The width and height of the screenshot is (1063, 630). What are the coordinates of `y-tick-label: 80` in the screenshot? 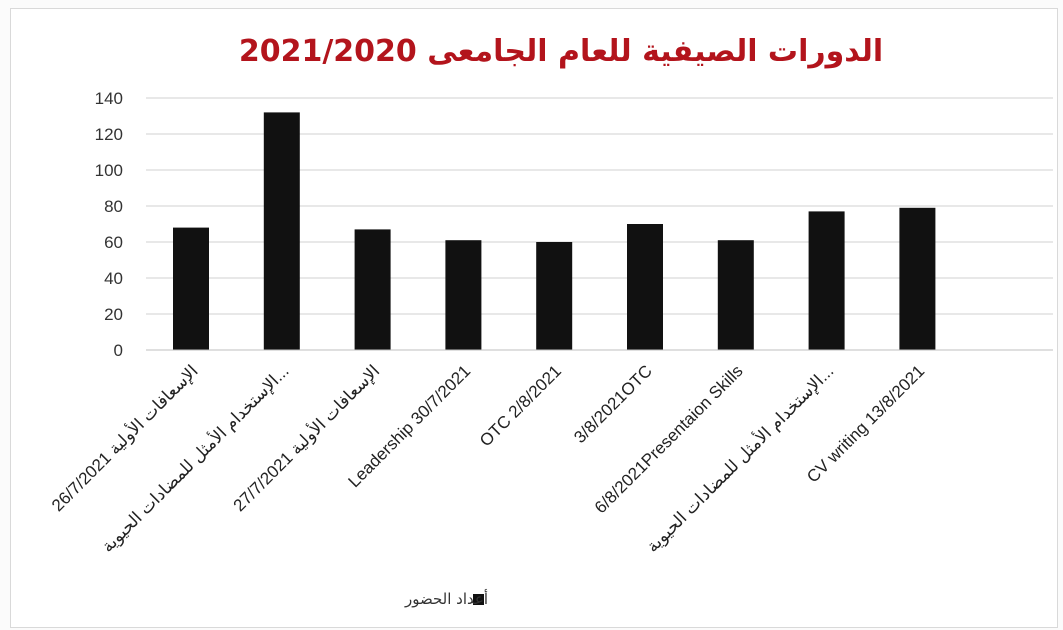 It's located at (113, 206).